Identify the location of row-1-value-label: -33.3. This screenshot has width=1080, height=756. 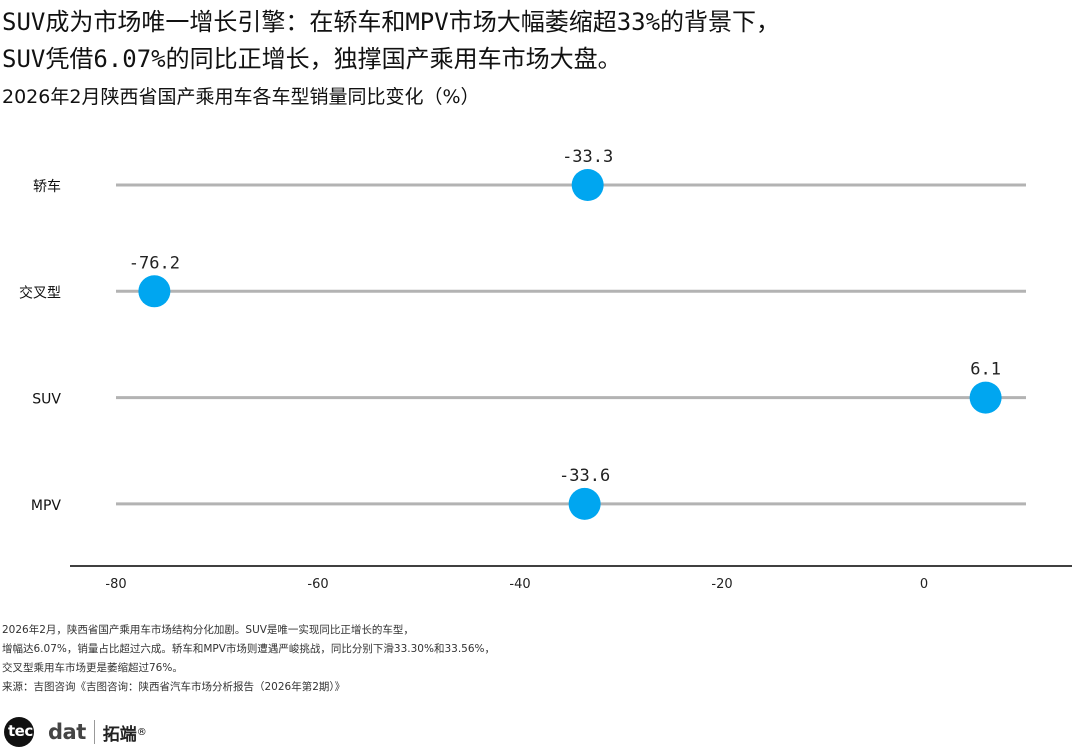
(587, 157).